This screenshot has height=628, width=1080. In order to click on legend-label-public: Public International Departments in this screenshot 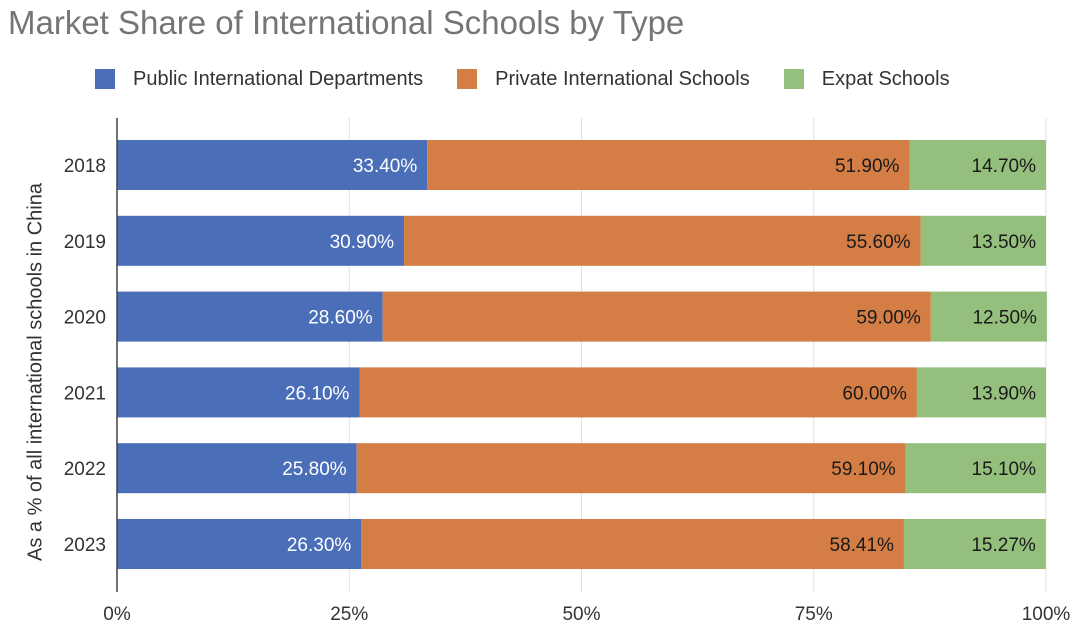, I will do `click(278, 78)`.